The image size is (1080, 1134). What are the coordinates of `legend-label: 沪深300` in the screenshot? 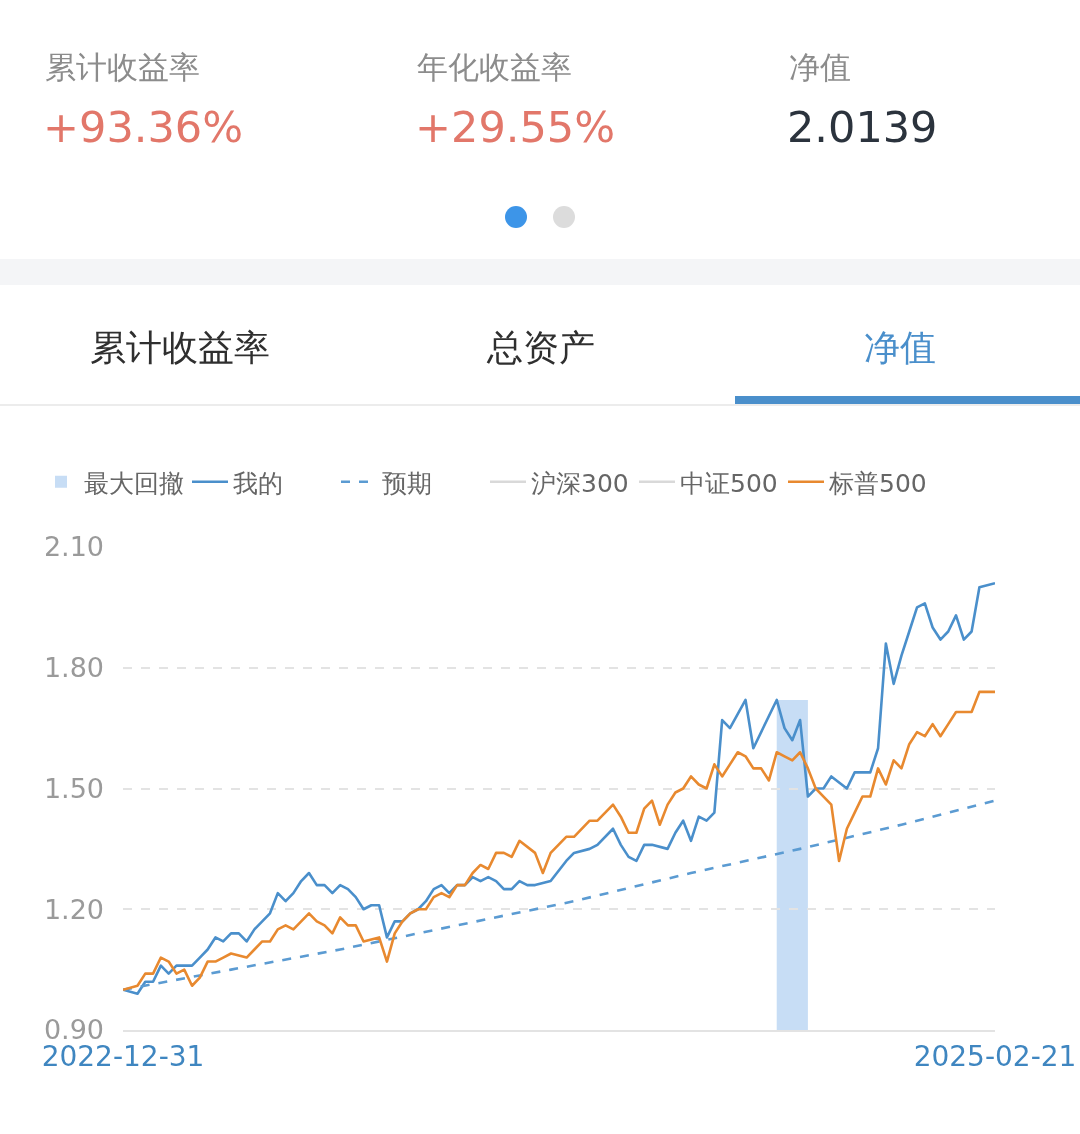 It's located at (580, 483).